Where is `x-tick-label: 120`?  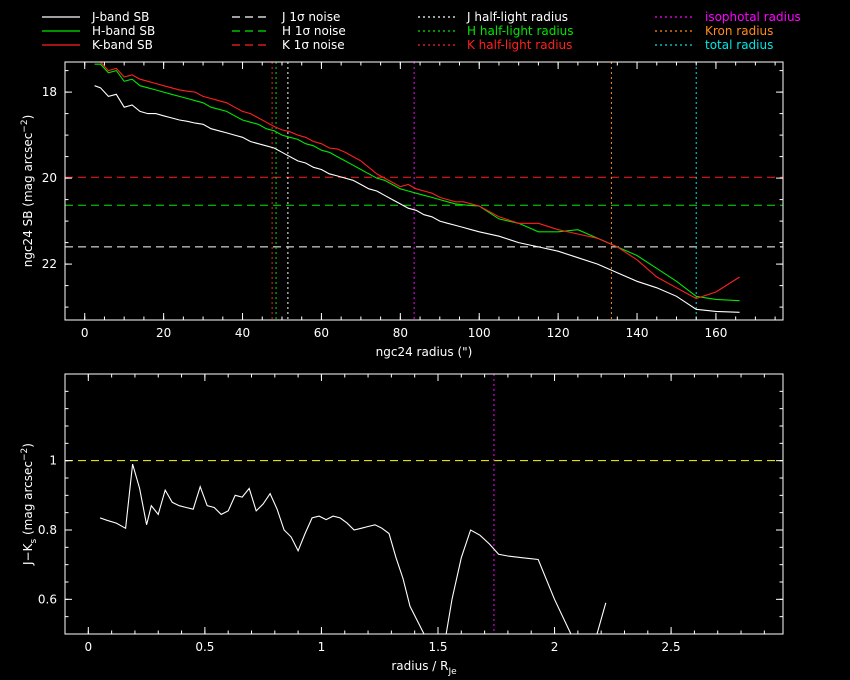
x-tick-label: 120 is located at coordinates (558, 333).